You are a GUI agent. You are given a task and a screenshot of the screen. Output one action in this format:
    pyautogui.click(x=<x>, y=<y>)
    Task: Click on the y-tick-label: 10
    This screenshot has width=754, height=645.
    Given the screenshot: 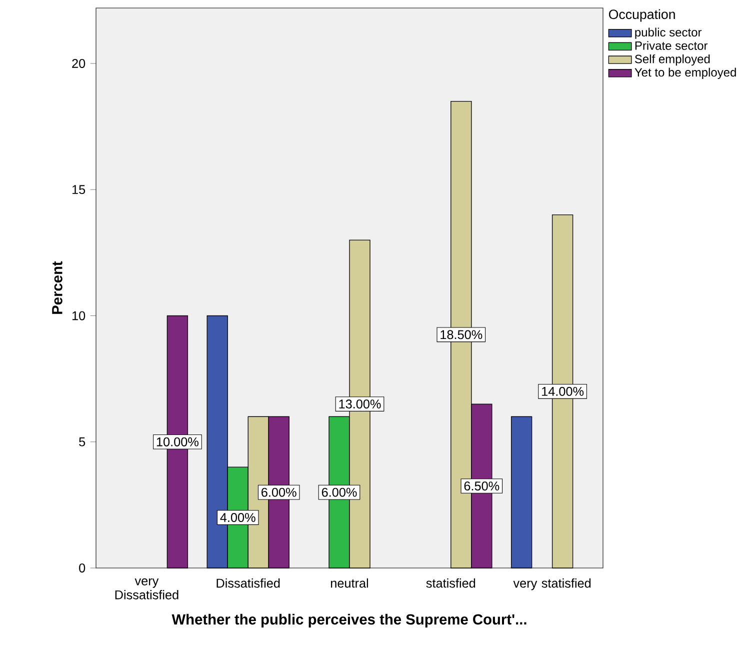 What is the action you would take?
    pyautogui.click(x=79, y=315)
    